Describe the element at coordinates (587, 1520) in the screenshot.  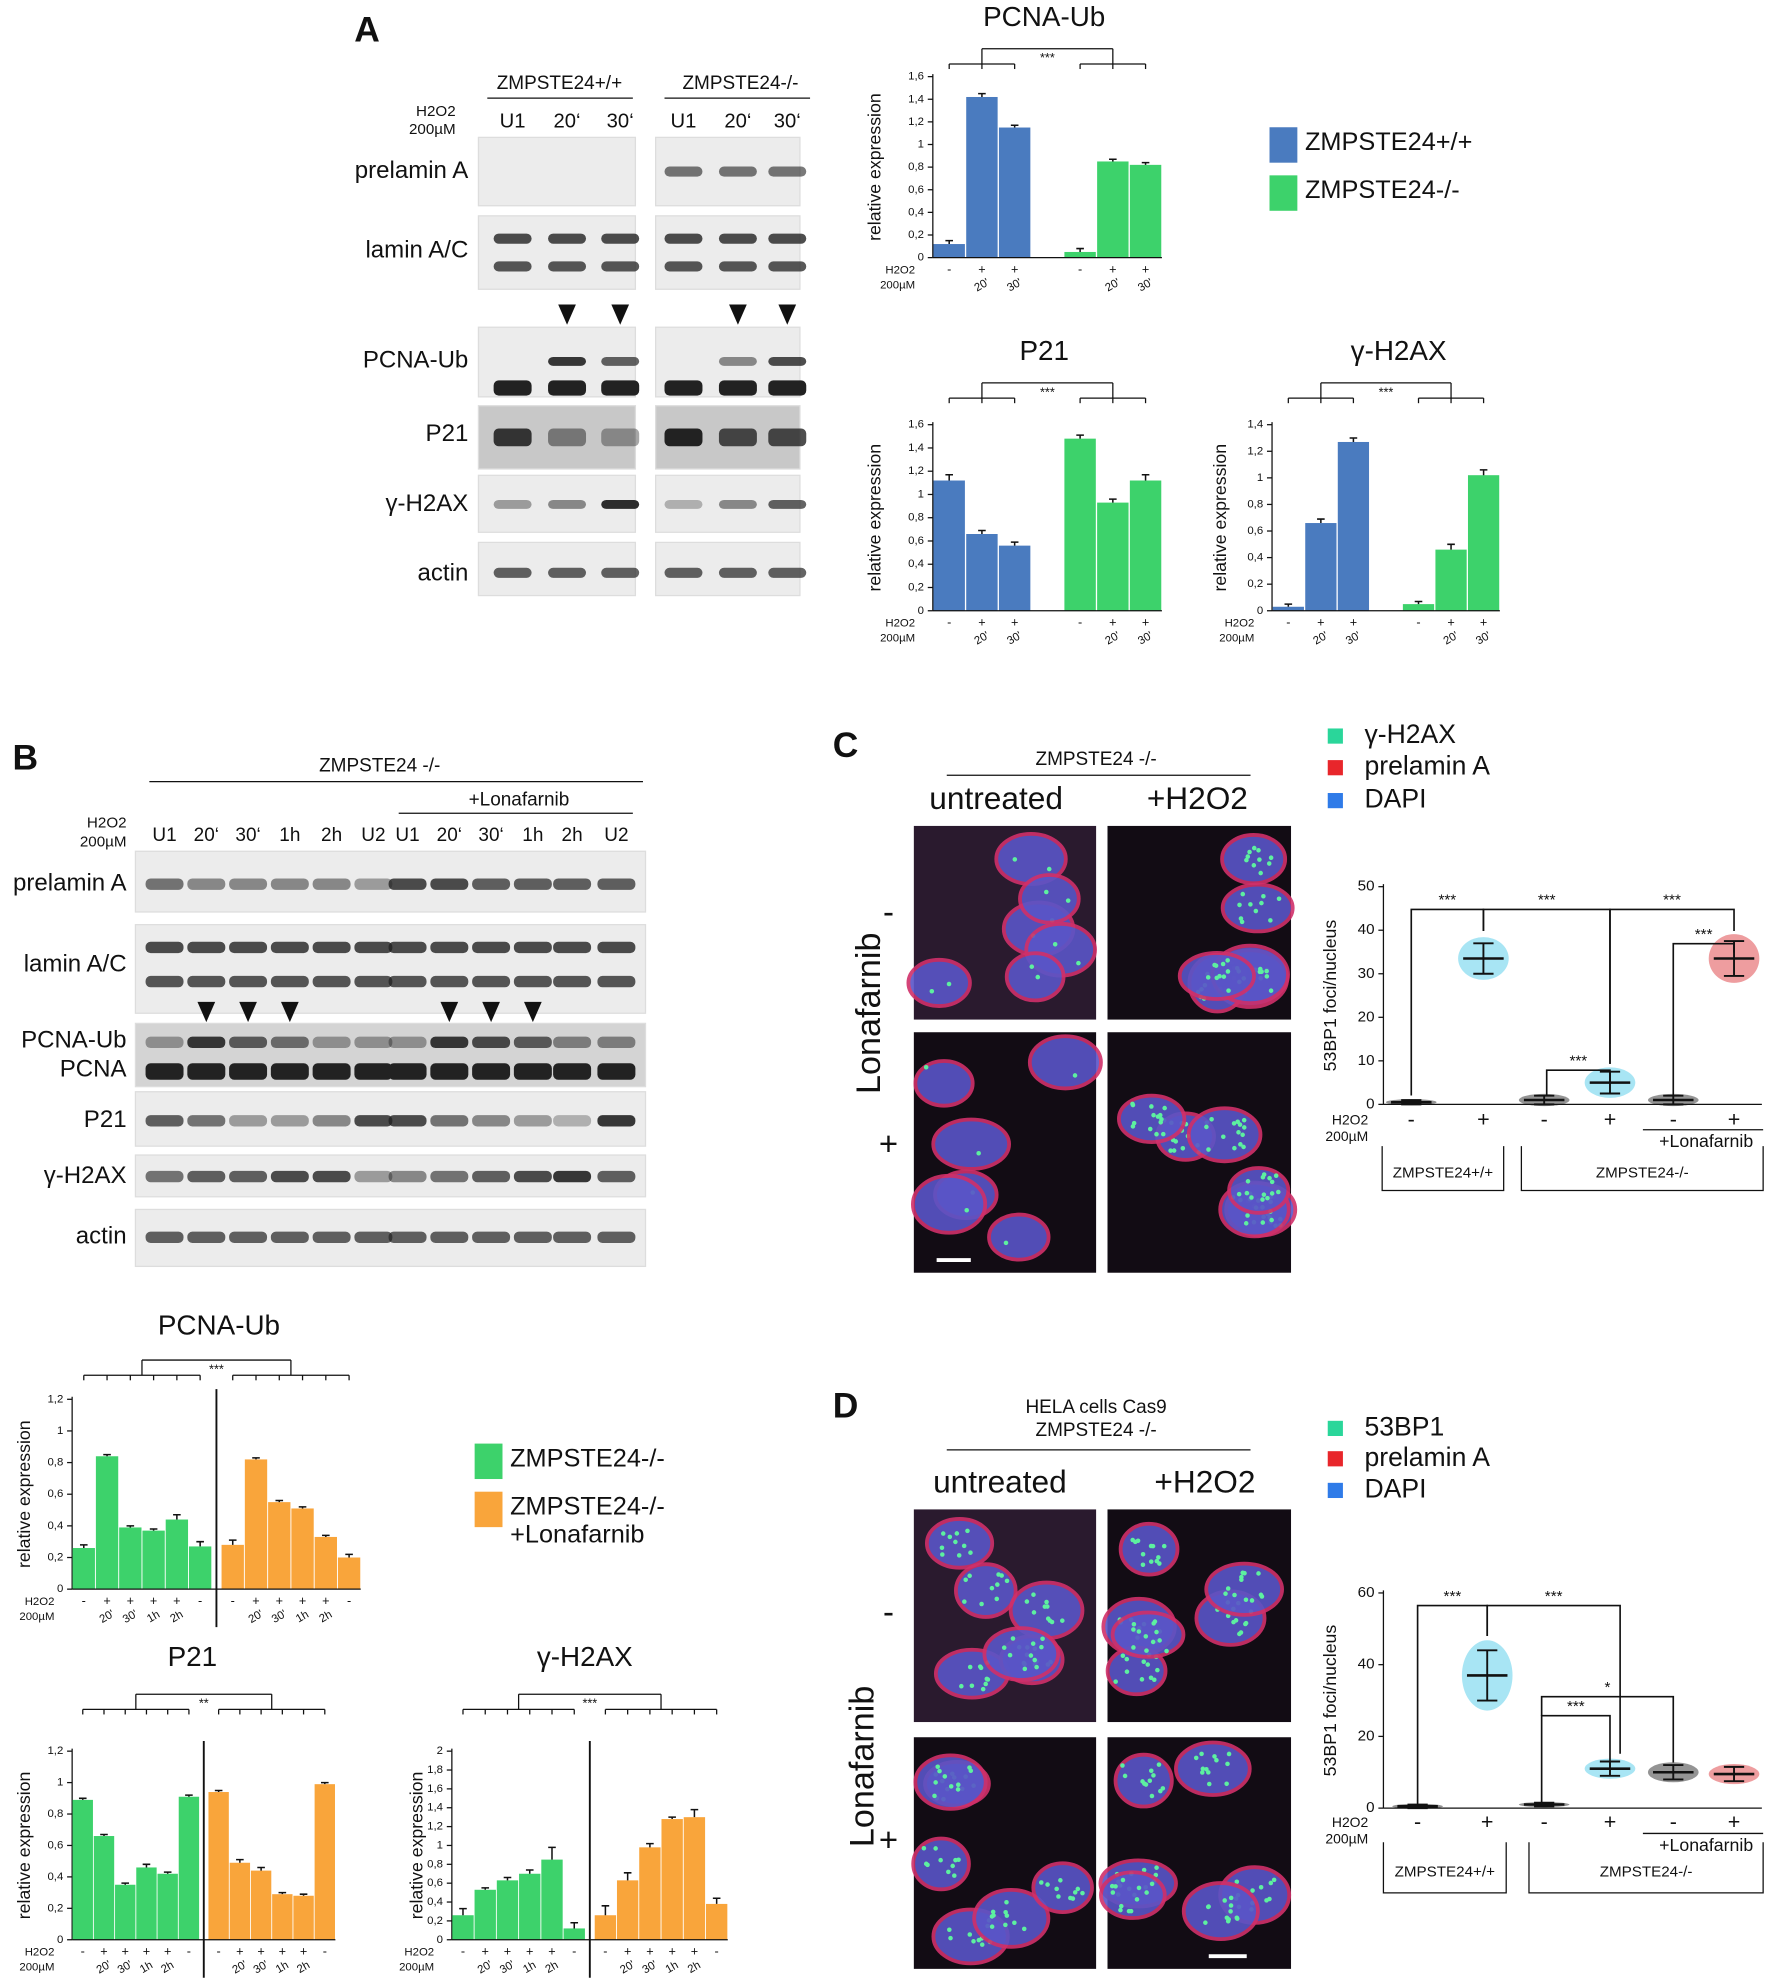
I see `legend-label: ZMPSTE24-/- +Lonafarnib` at that location.